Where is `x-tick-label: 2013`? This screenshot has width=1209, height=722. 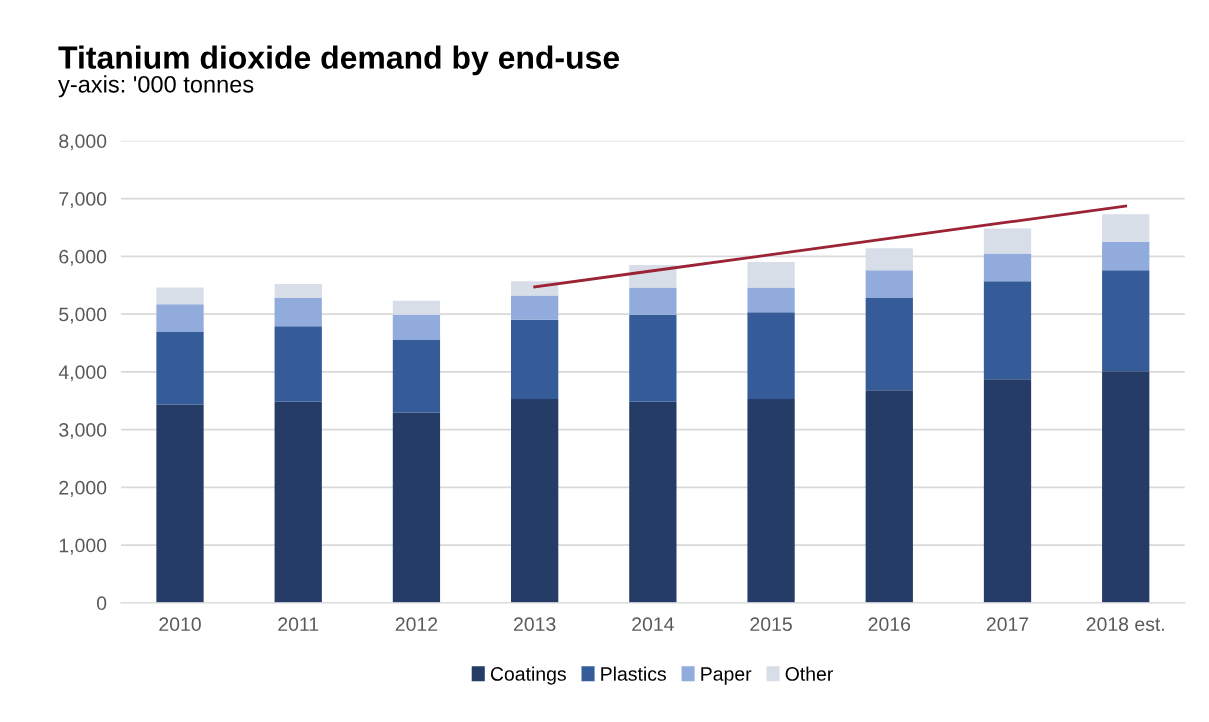 x-tick-label: 2013 is located at coordinates (535, 624).